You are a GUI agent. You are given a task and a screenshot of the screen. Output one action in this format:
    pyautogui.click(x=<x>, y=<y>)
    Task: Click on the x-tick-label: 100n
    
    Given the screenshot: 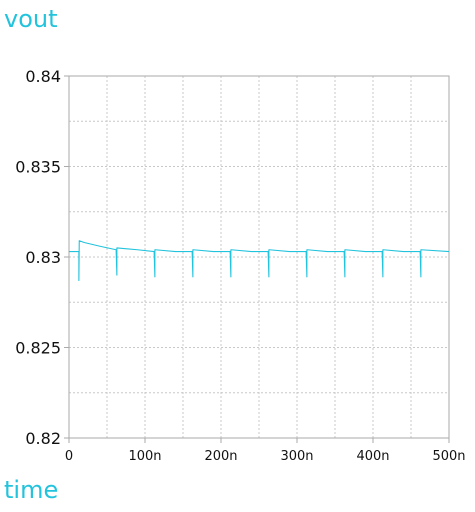 What is the action you would take?
    pyautogui.click(x=144, y=456)
    